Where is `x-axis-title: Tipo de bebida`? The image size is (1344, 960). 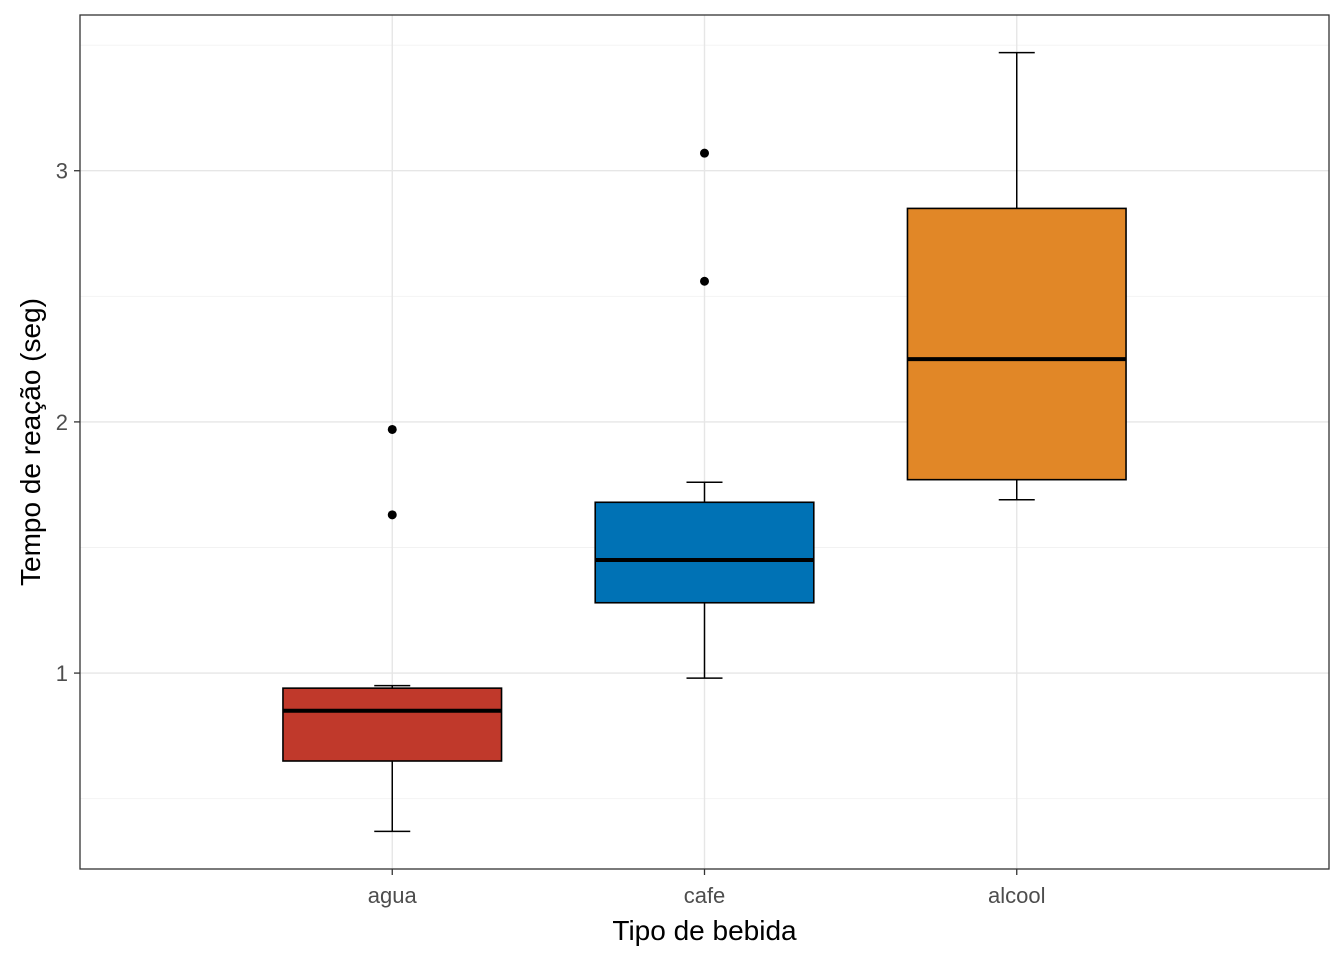 x-axis-title: Tipo de bebida is located at coordinates (704, 930).